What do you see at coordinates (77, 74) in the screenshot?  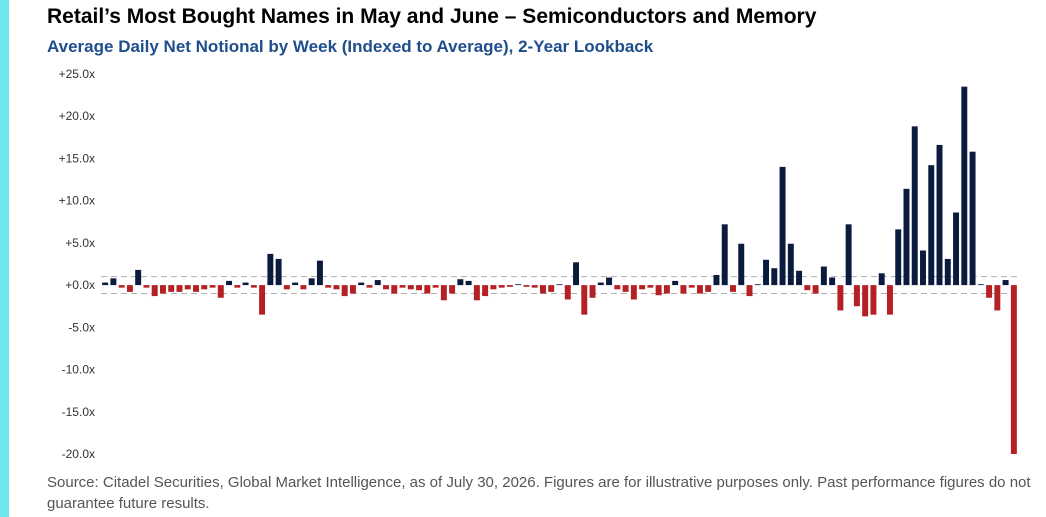 I see `y-tick-label: +25.0x` at bounding box center [77, 74].